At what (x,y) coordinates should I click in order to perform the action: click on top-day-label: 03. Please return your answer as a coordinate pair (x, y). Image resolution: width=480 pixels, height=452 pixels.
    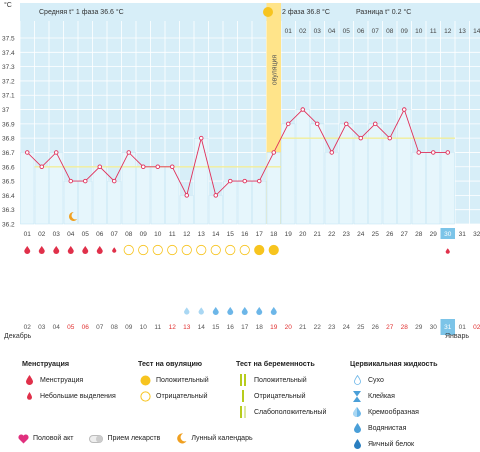
    Looking at the image, I should click on (318, 31).